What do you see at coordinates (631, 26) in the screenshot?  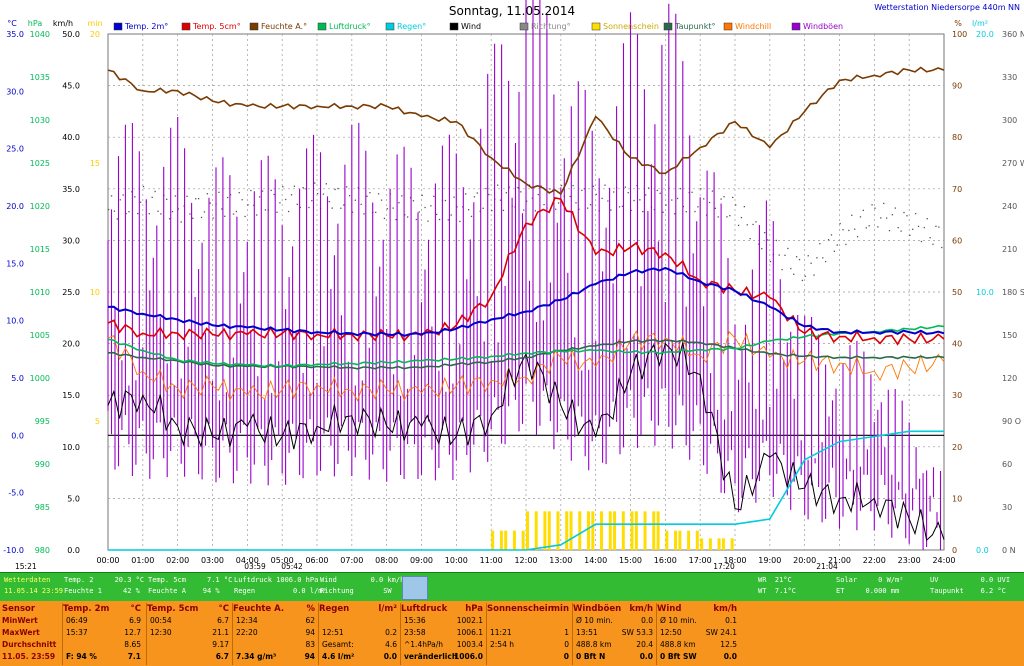 I see `legend-label: Sonnenschein` at bounding box center [631, 26].